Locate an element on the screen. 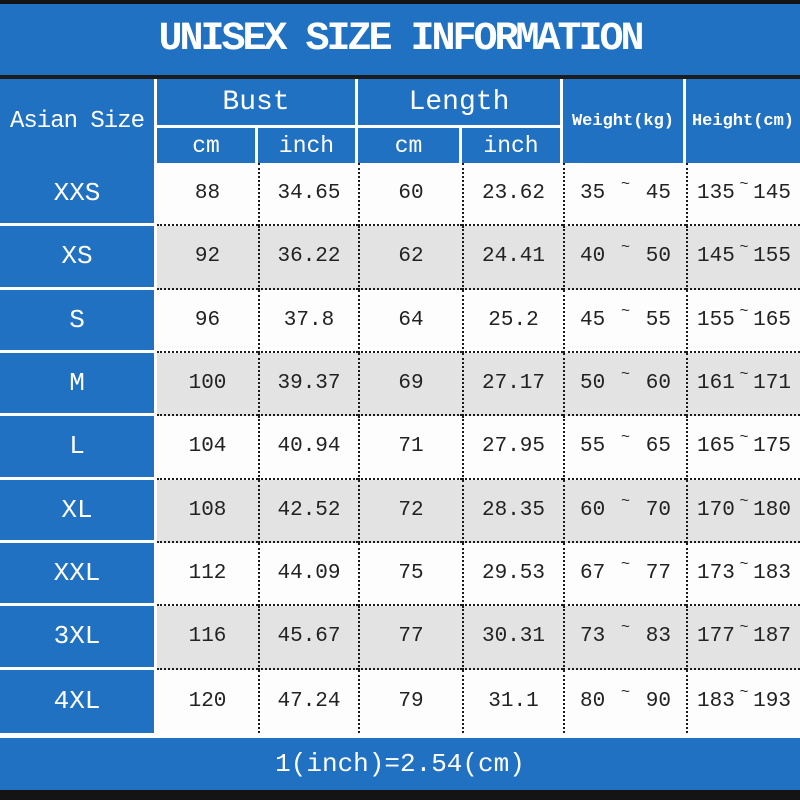 Image resolution: width=800 pixels, height=800 pixels. weight-max: 77 is located at coordinates (658, 574).